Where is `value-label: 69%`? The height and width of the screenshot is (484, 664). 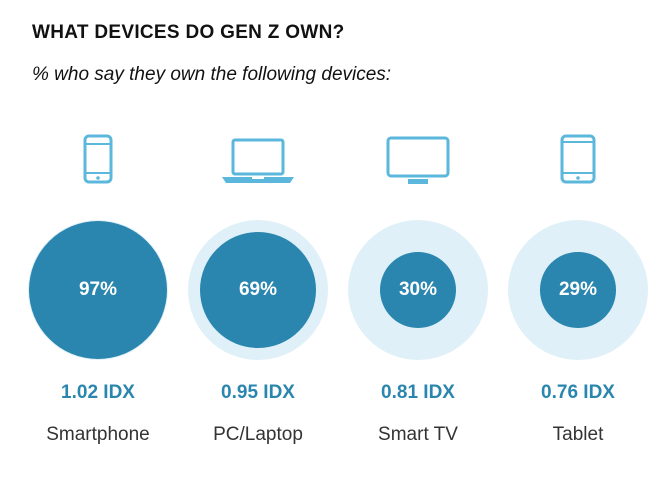
value-label: 69% is located at coordinates (258, 289).